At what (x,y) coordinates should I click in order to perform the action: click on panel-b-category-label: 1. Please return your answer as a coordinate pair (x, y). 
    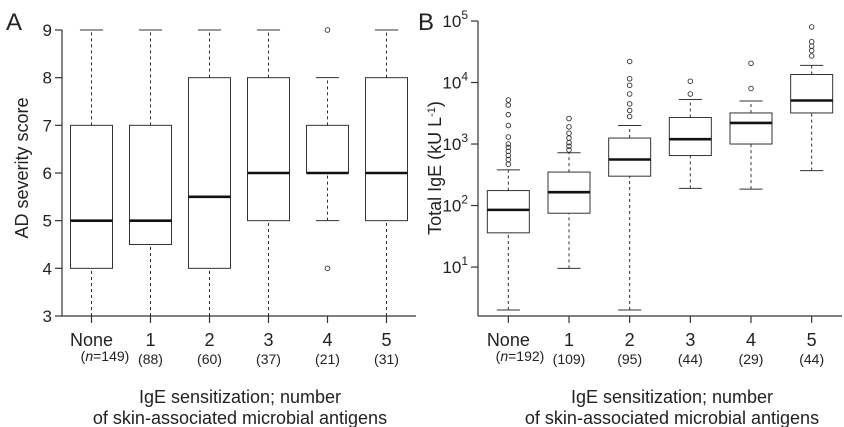
    Looking at the image, I should click on (569, 340).